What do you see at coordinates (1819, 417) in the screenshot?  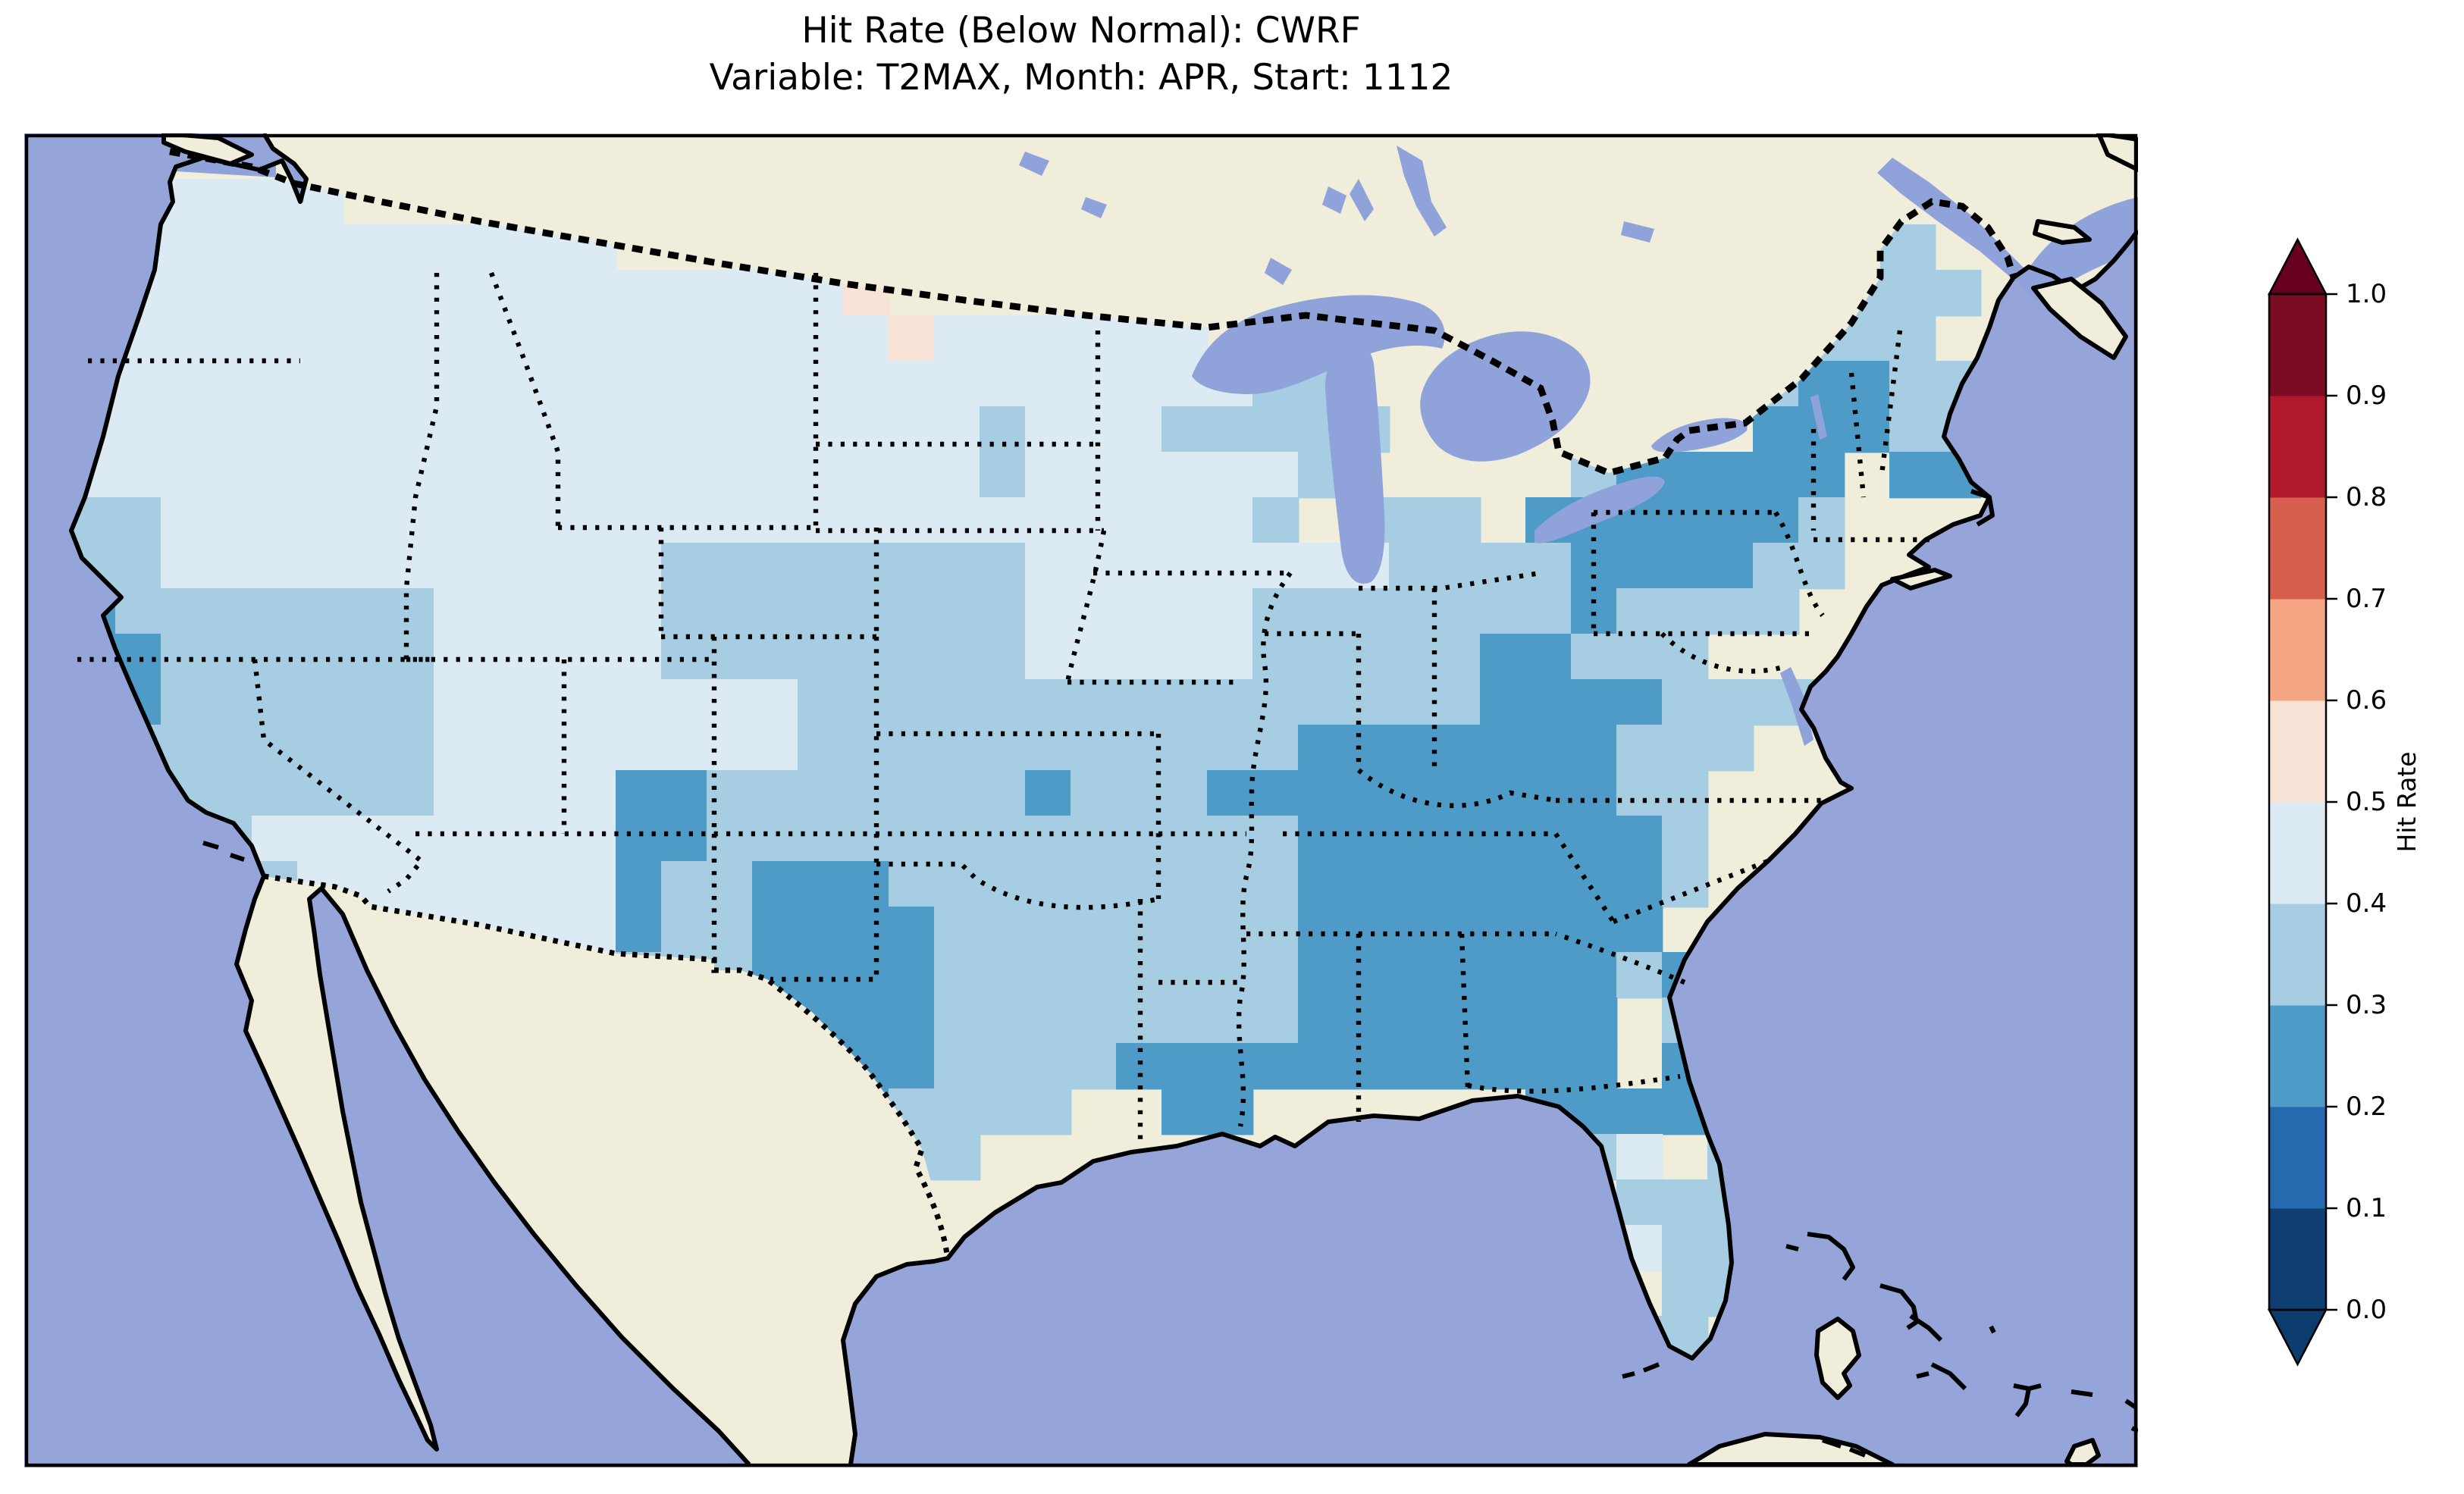 I see `lake-champlain` at bounding box center [1819, 417].